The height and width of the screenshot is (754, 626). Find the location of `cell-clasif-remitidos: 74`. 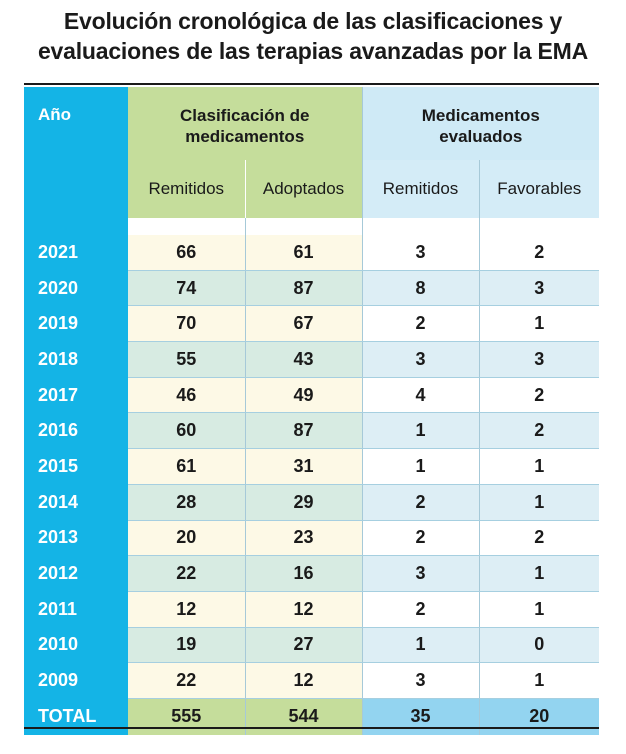

cell-clasif-remitidos: 74 is located at coordinates (186, 288).